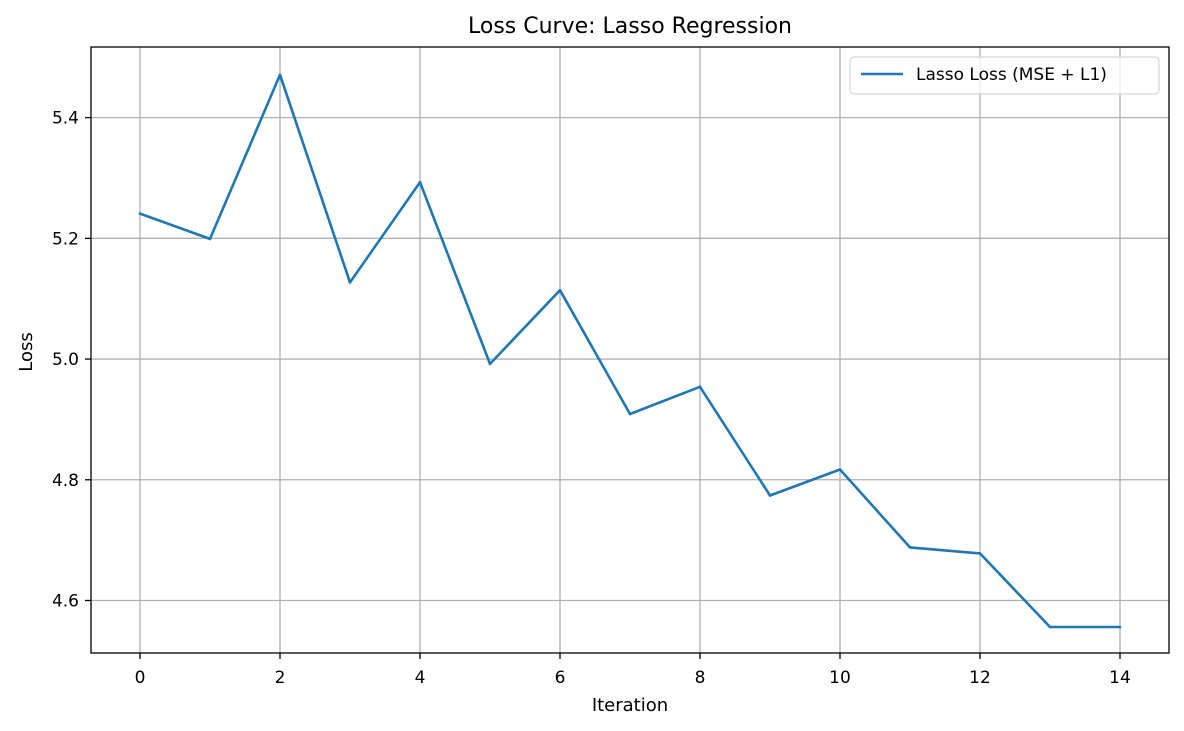 This screenshot has width=1184, height=731. I want to click on y-tick-label: 4.6, so click(65, 601).